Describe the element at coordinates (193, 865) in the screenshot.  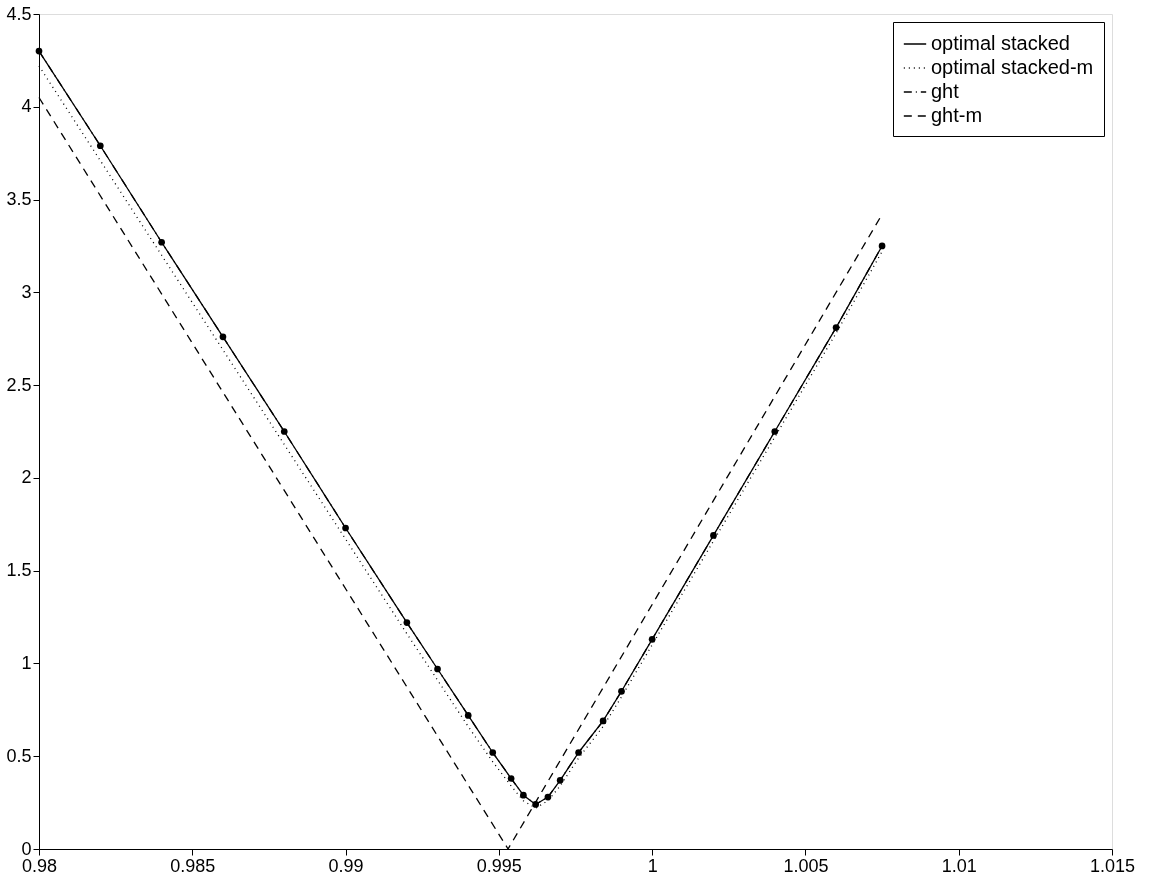
I see `x-tick-label: 0.985` at that location.